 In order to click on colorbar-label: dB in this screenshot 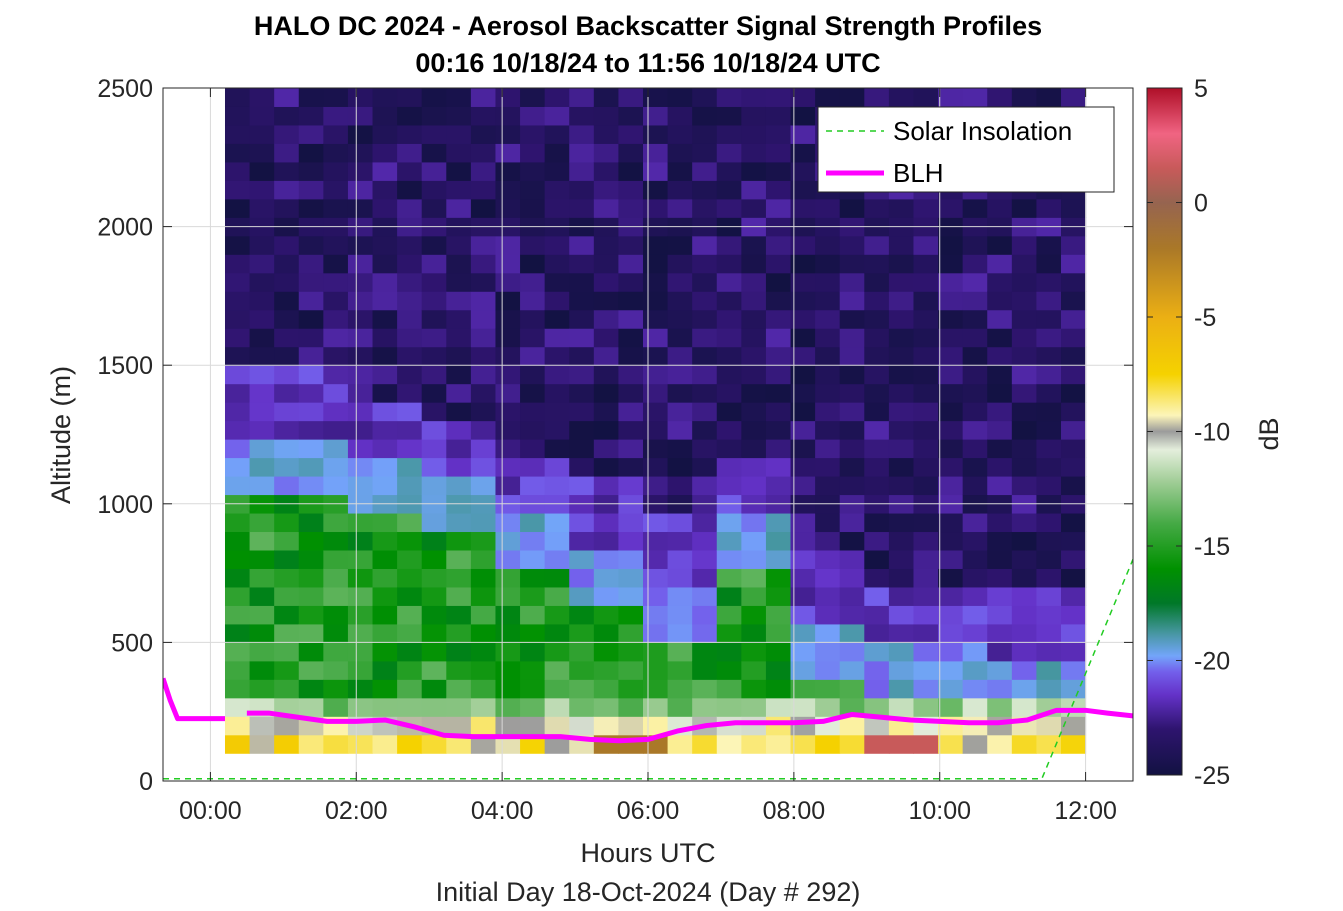, I will do `click(1269, 433)`.